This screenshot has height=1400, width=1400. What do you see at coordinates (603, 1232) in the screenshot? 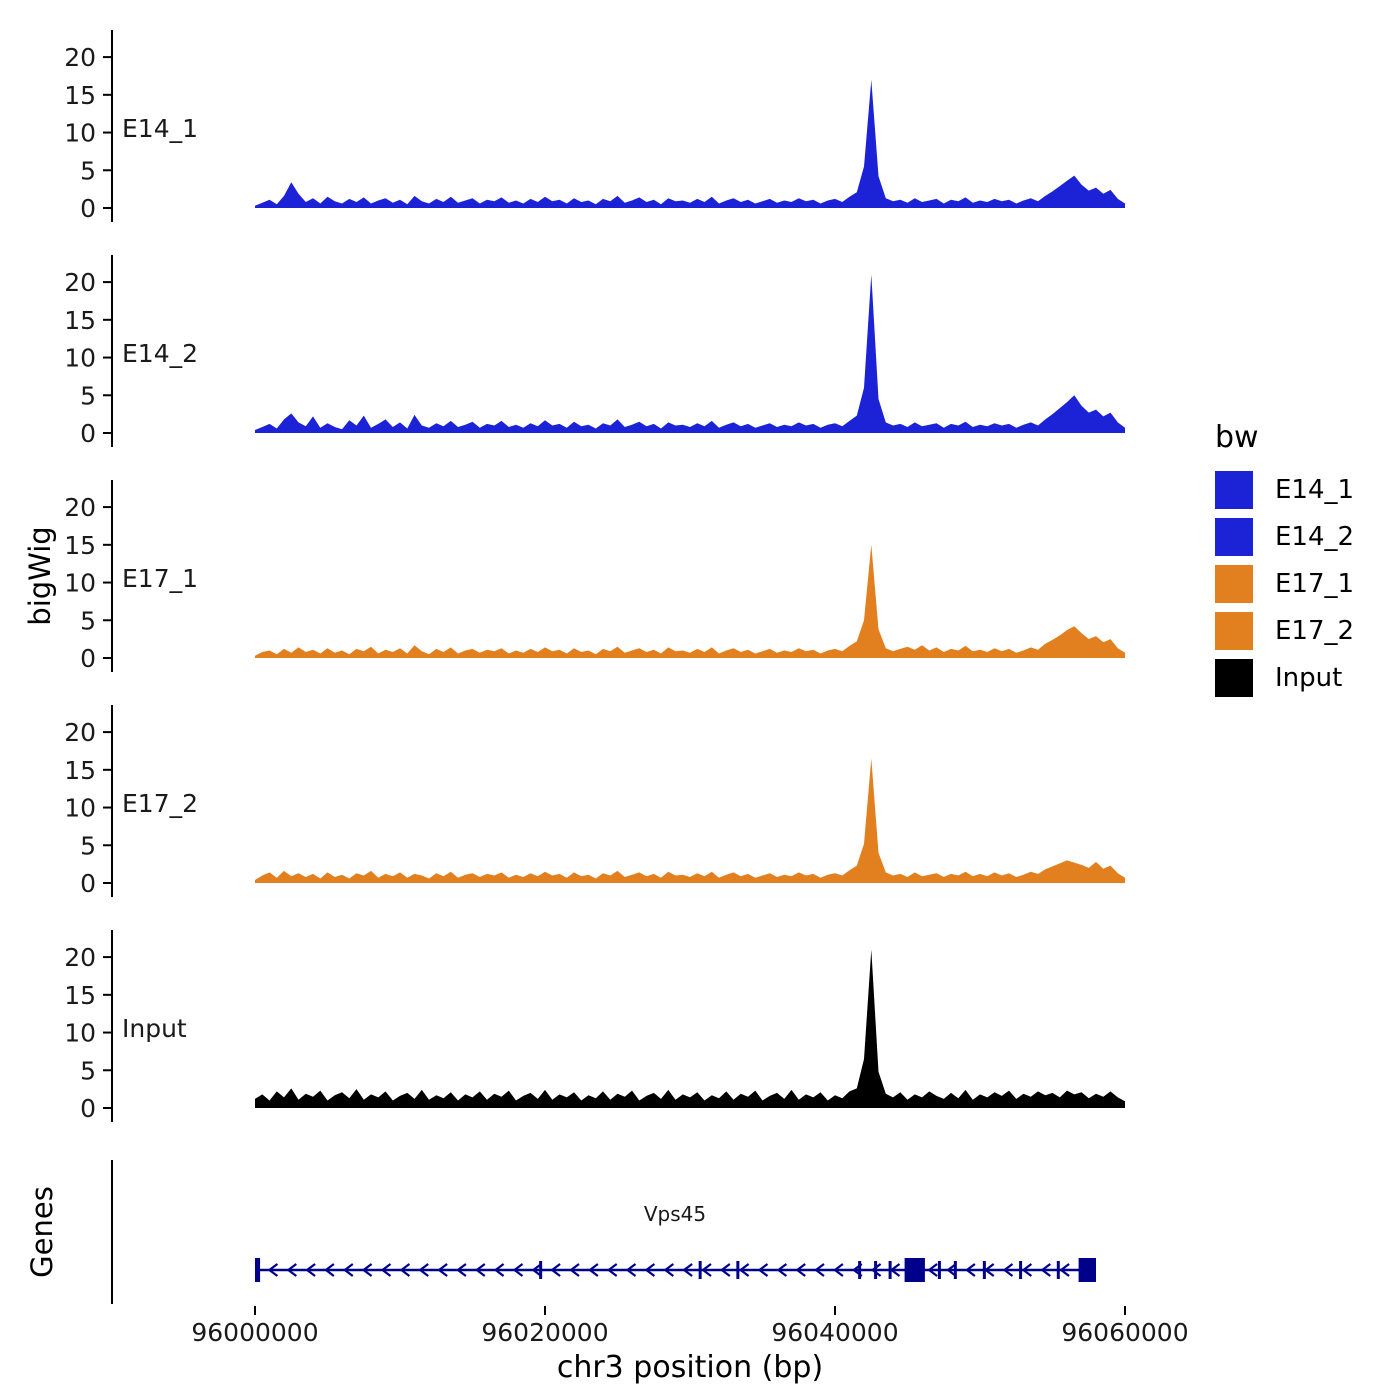
I see `gene-model-graphic` at bounding box center [603, 1232].